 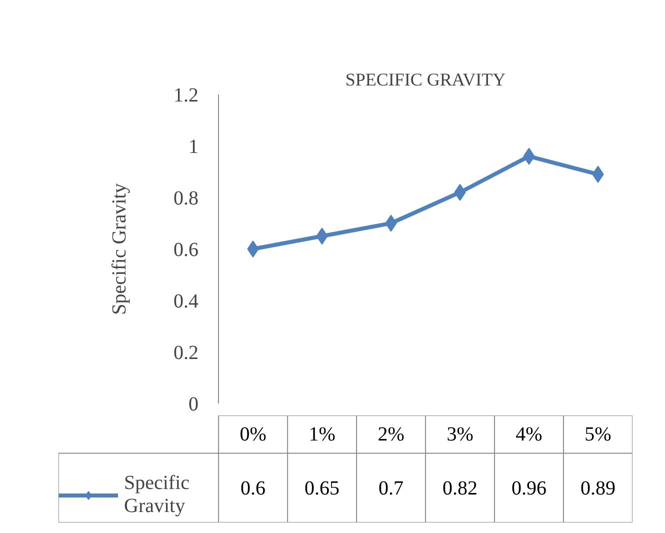 What do you see at coordinates (598, 434) in the screenshot?
I see `x-tick-label: 5%` at bounding box center [598, 434].